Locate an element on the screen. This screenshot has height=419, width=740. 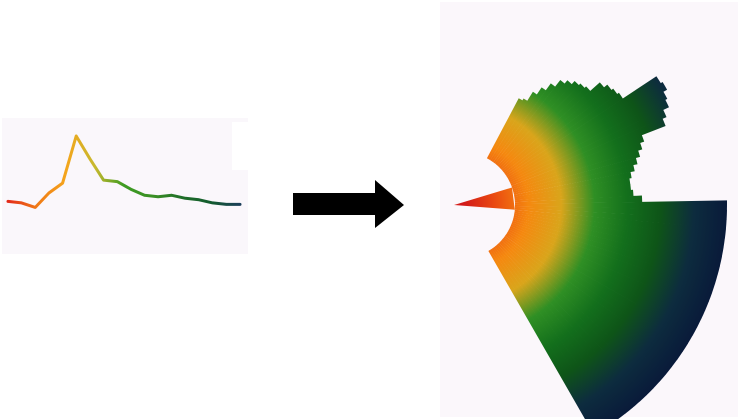
arrow-right-icon is located at coordinates (348, 204).